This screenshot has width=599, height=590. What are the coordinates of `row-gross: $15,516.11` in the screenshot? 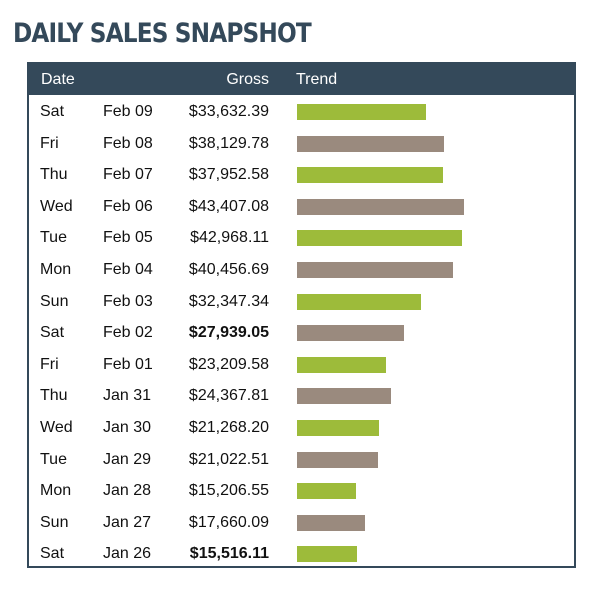 It's located at (229, 554).